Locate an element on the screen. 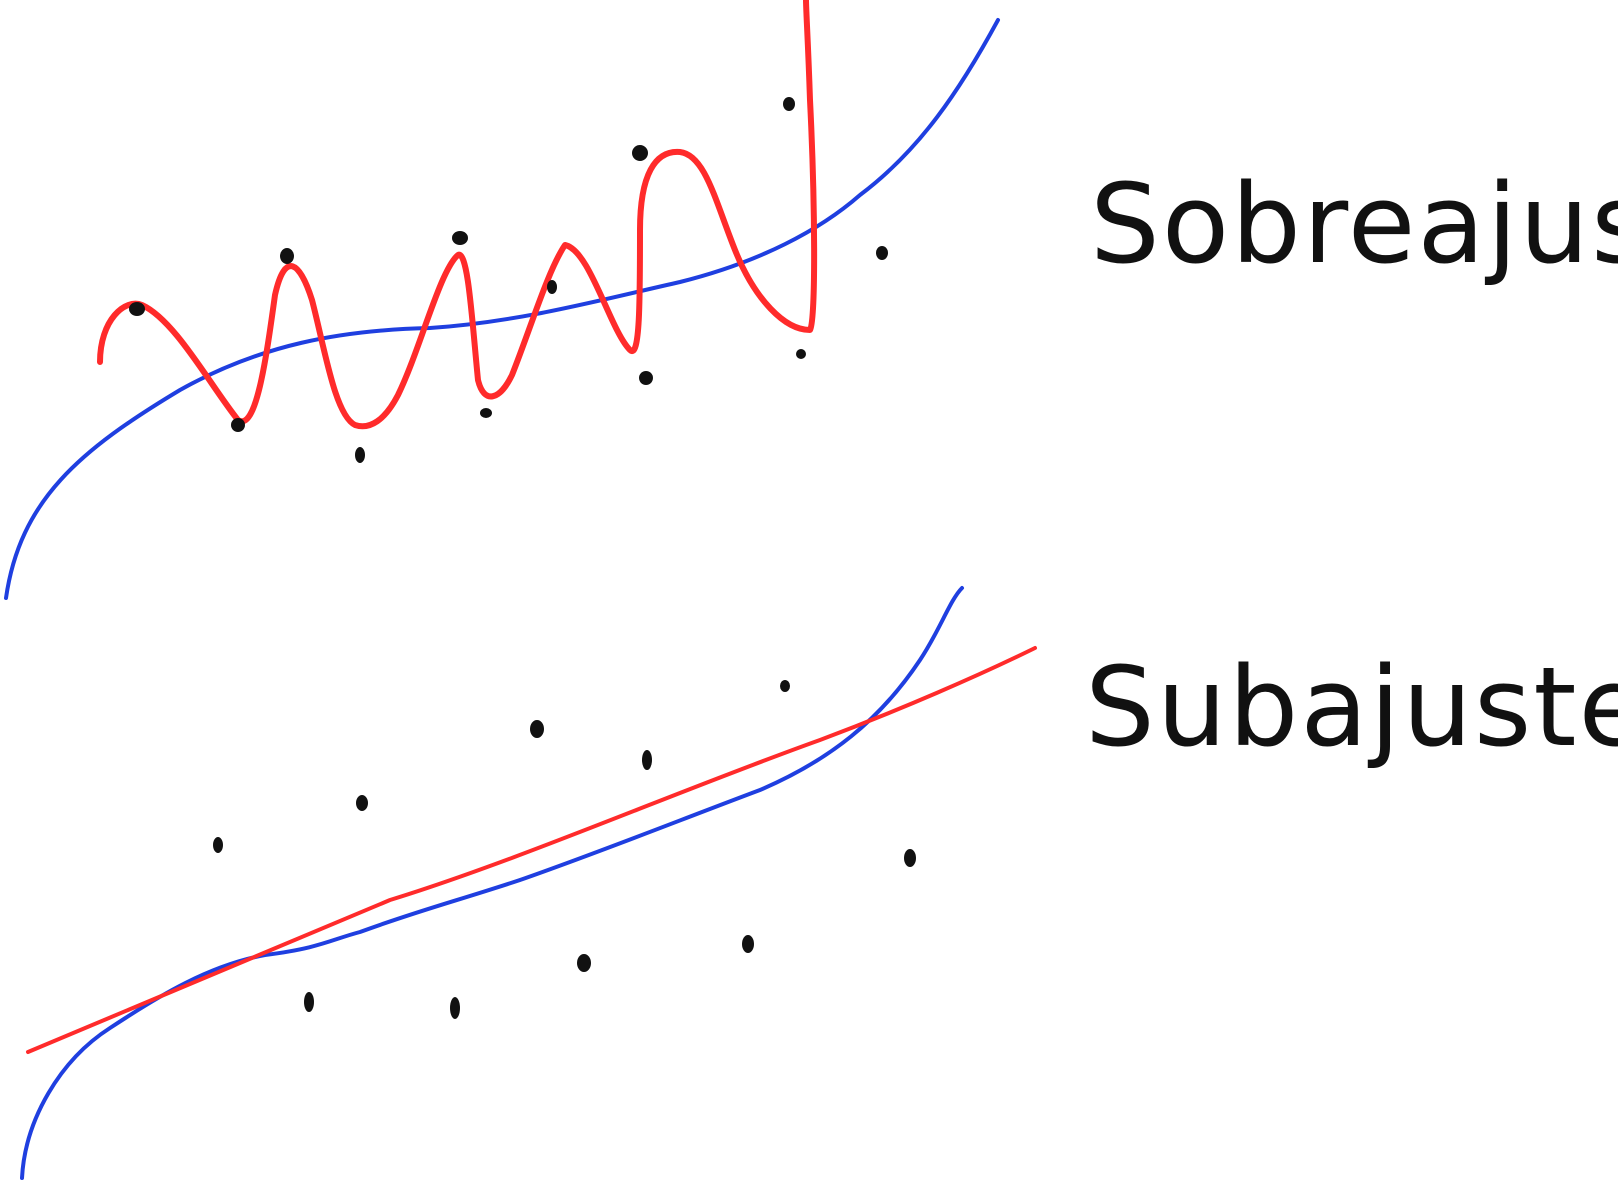 This screenshot has width=1618, height=1184. overfitting-data-points is located at coordinates (508, 280).